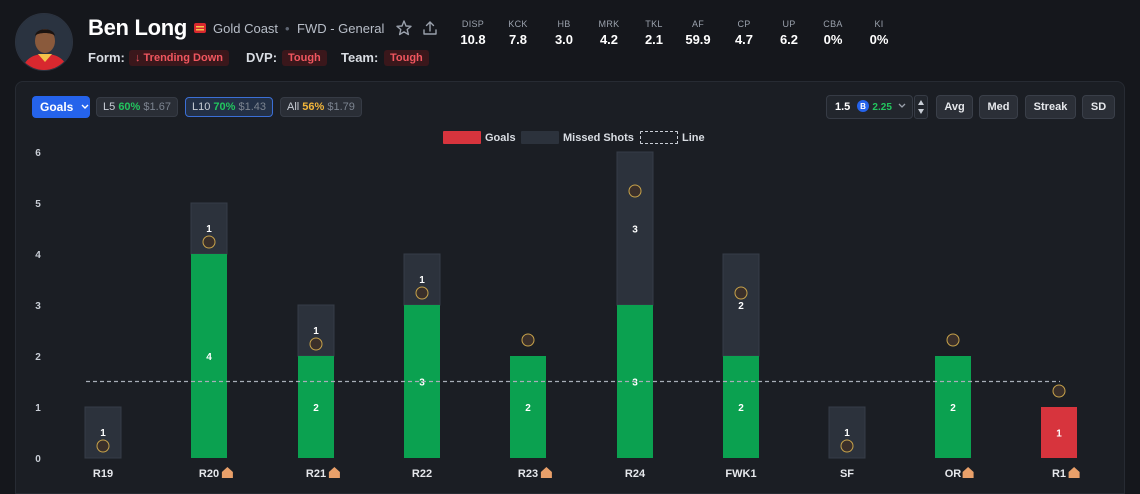  I want to click on x-tick-label: R21, so click(316, 474).